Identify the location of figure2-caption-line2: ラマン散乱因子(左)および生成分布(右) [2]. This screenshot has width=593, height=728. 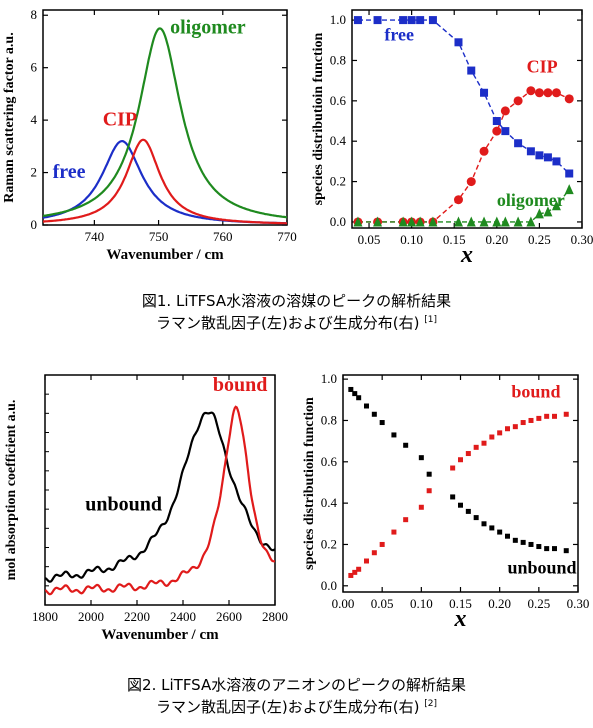
(296, 706).